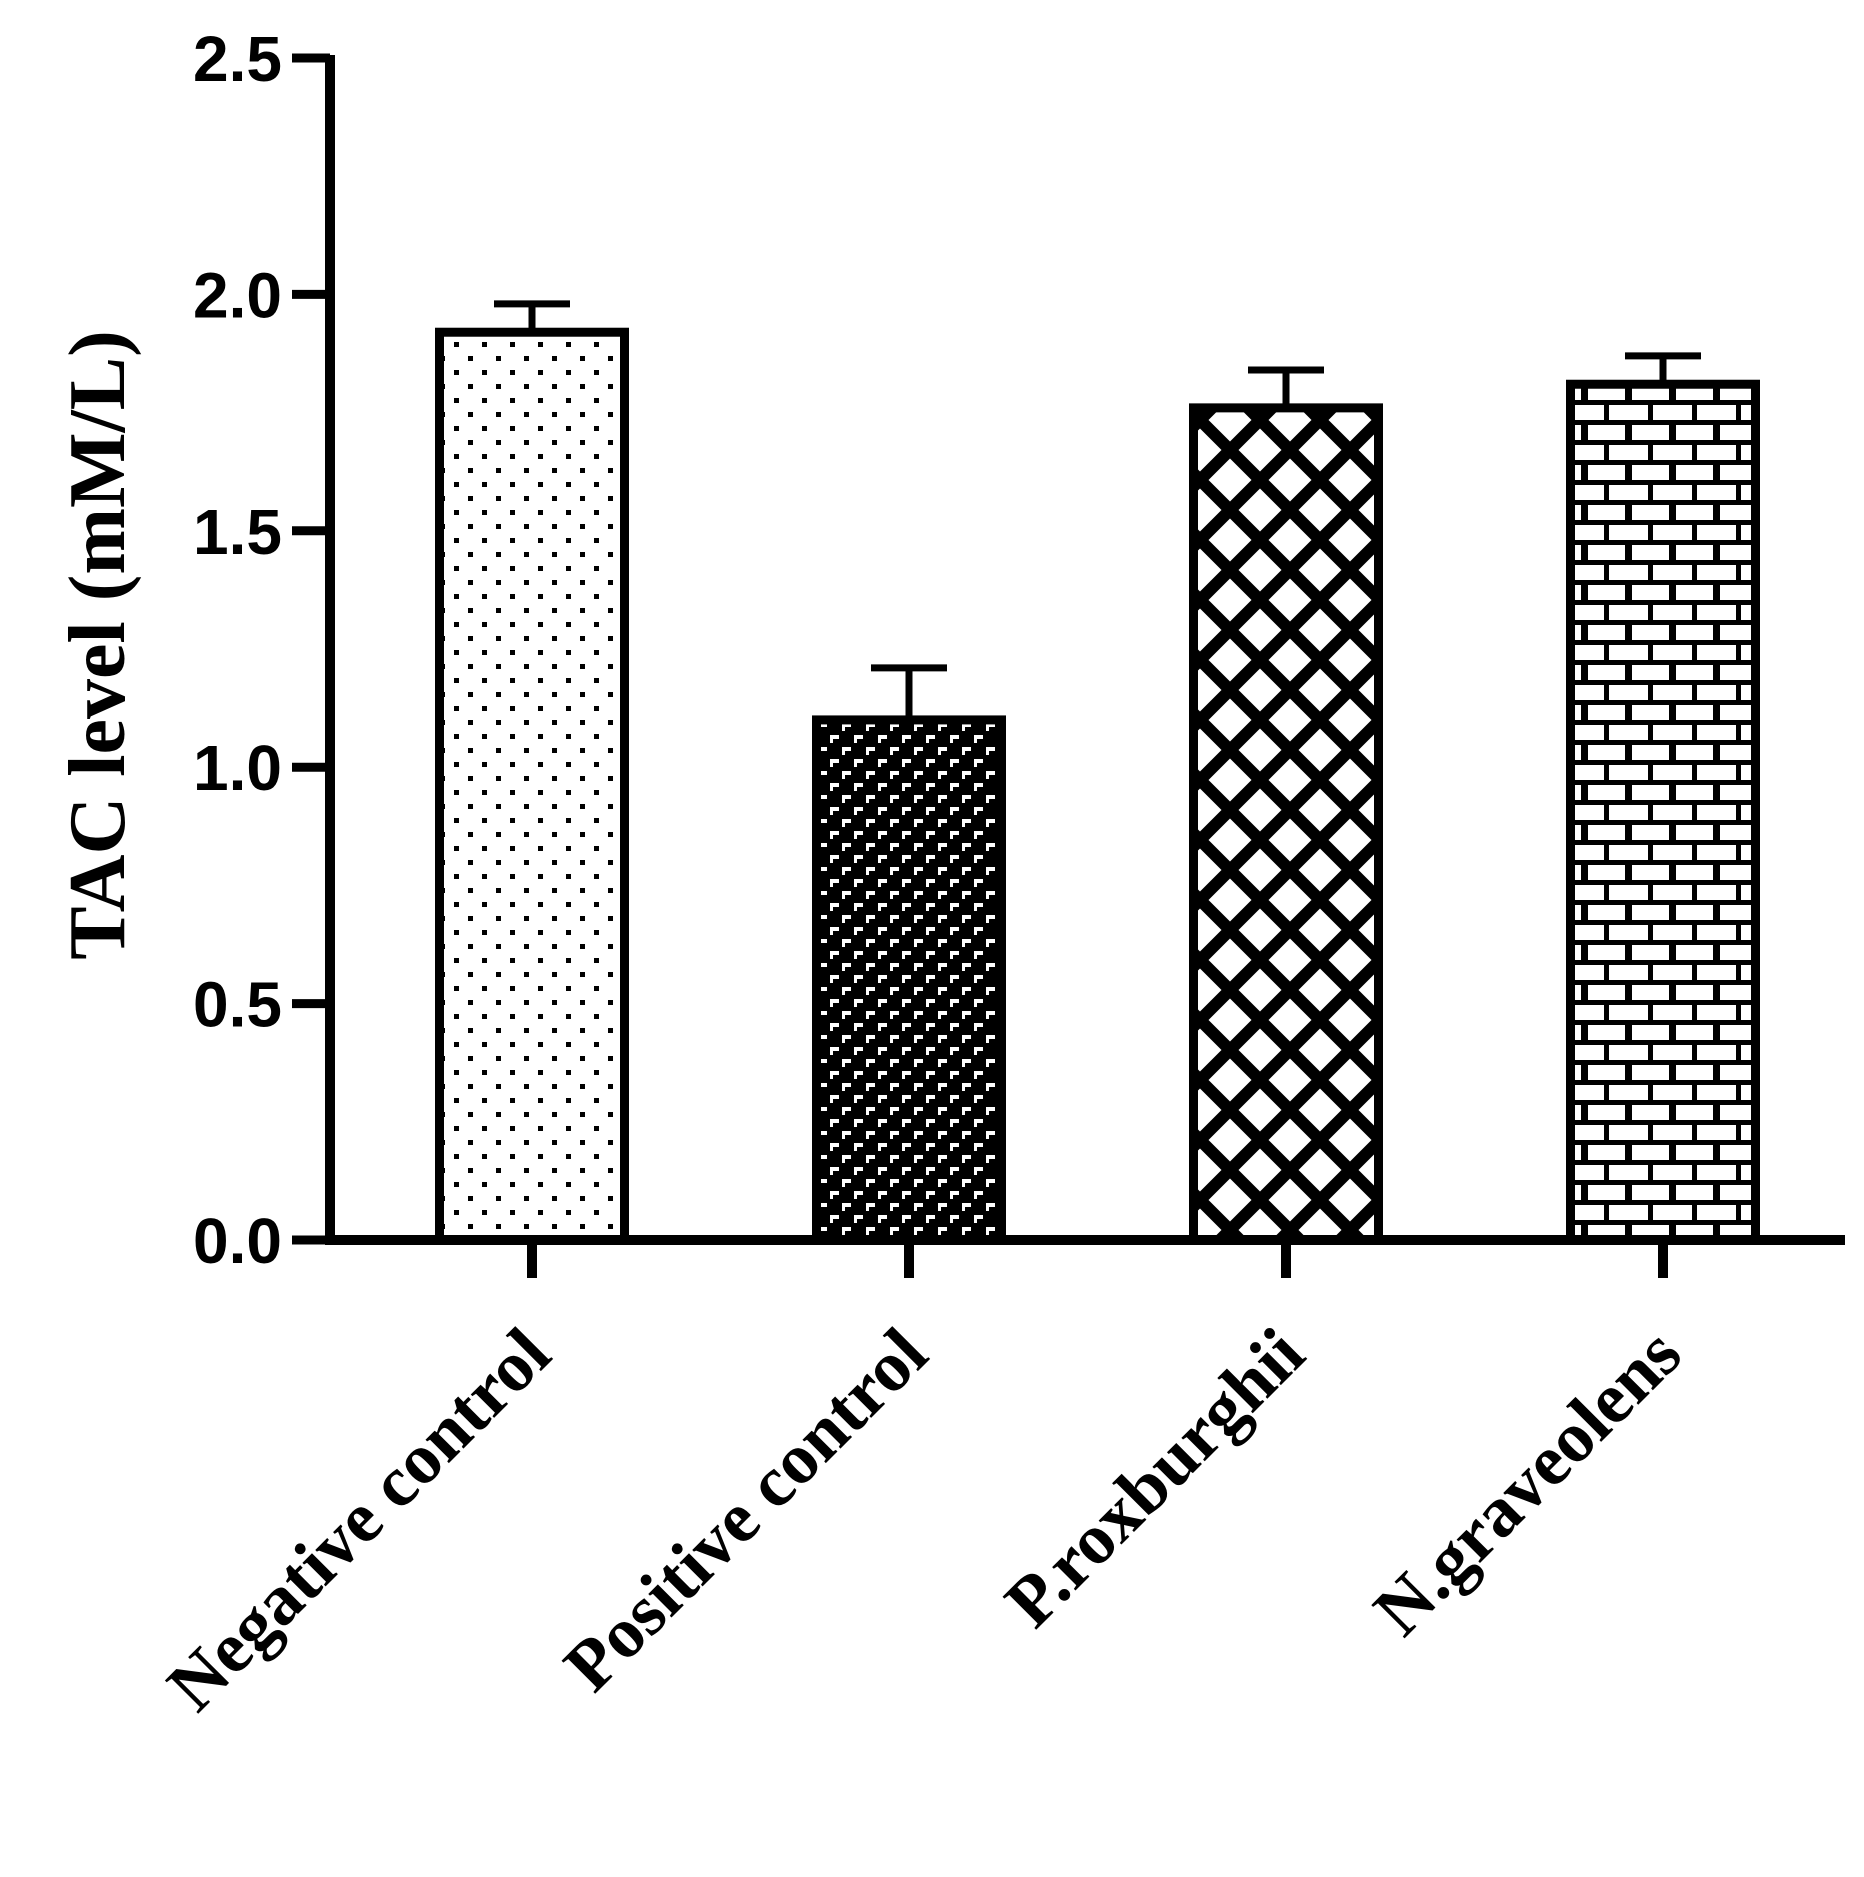 Image resolution: width=1864 pixels, height=1877 pixels. I want to click on y-tick-label-2-0: 2.0, so click(237, 295).